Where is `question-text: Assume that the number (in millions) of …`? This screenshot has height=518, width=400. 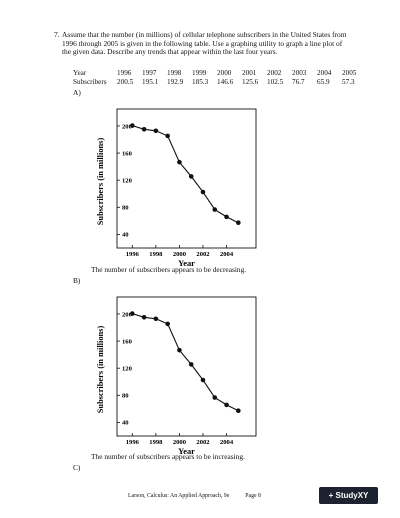
question-text: Assume that the number (in millions) of … is located at coordinates (204, 43).